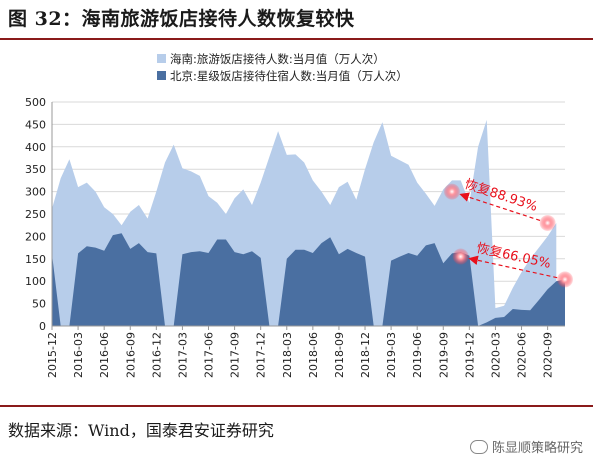 The width and height of the screenshot is (593, 470). What do you see at coordinates (35, 259) in the screenshot?
I see `y-tick-label: 150` at bounding box center [35, 259].